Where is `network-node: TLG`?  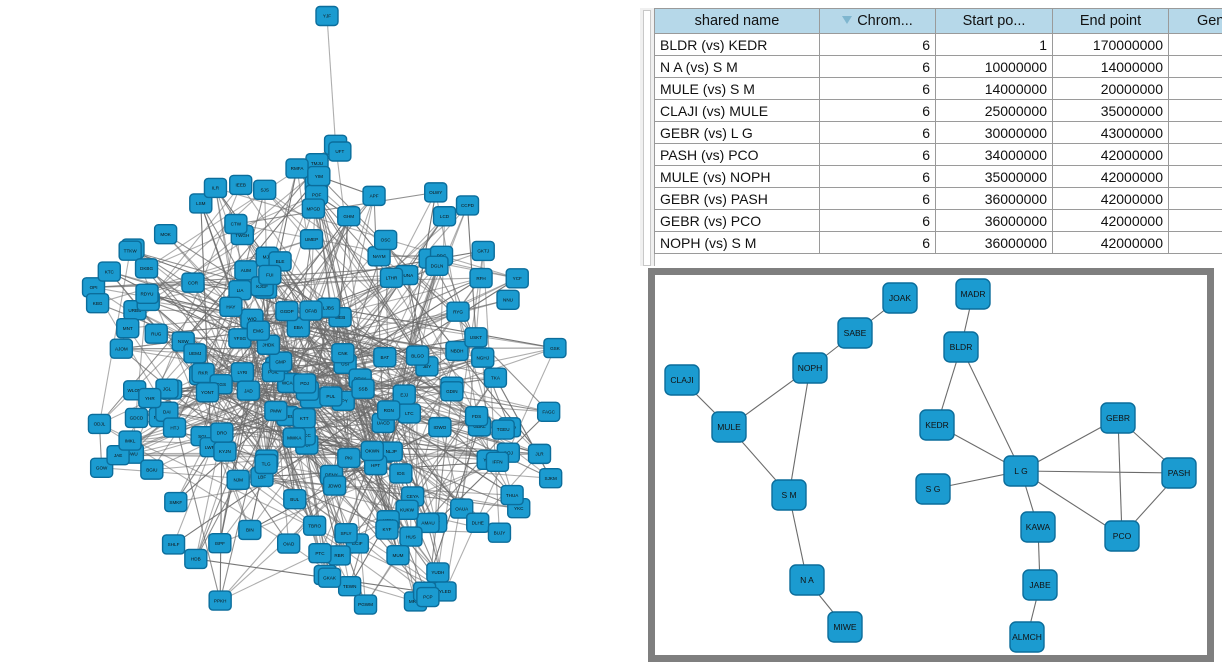 network-node: TLG is located at coordinates (266, 464).